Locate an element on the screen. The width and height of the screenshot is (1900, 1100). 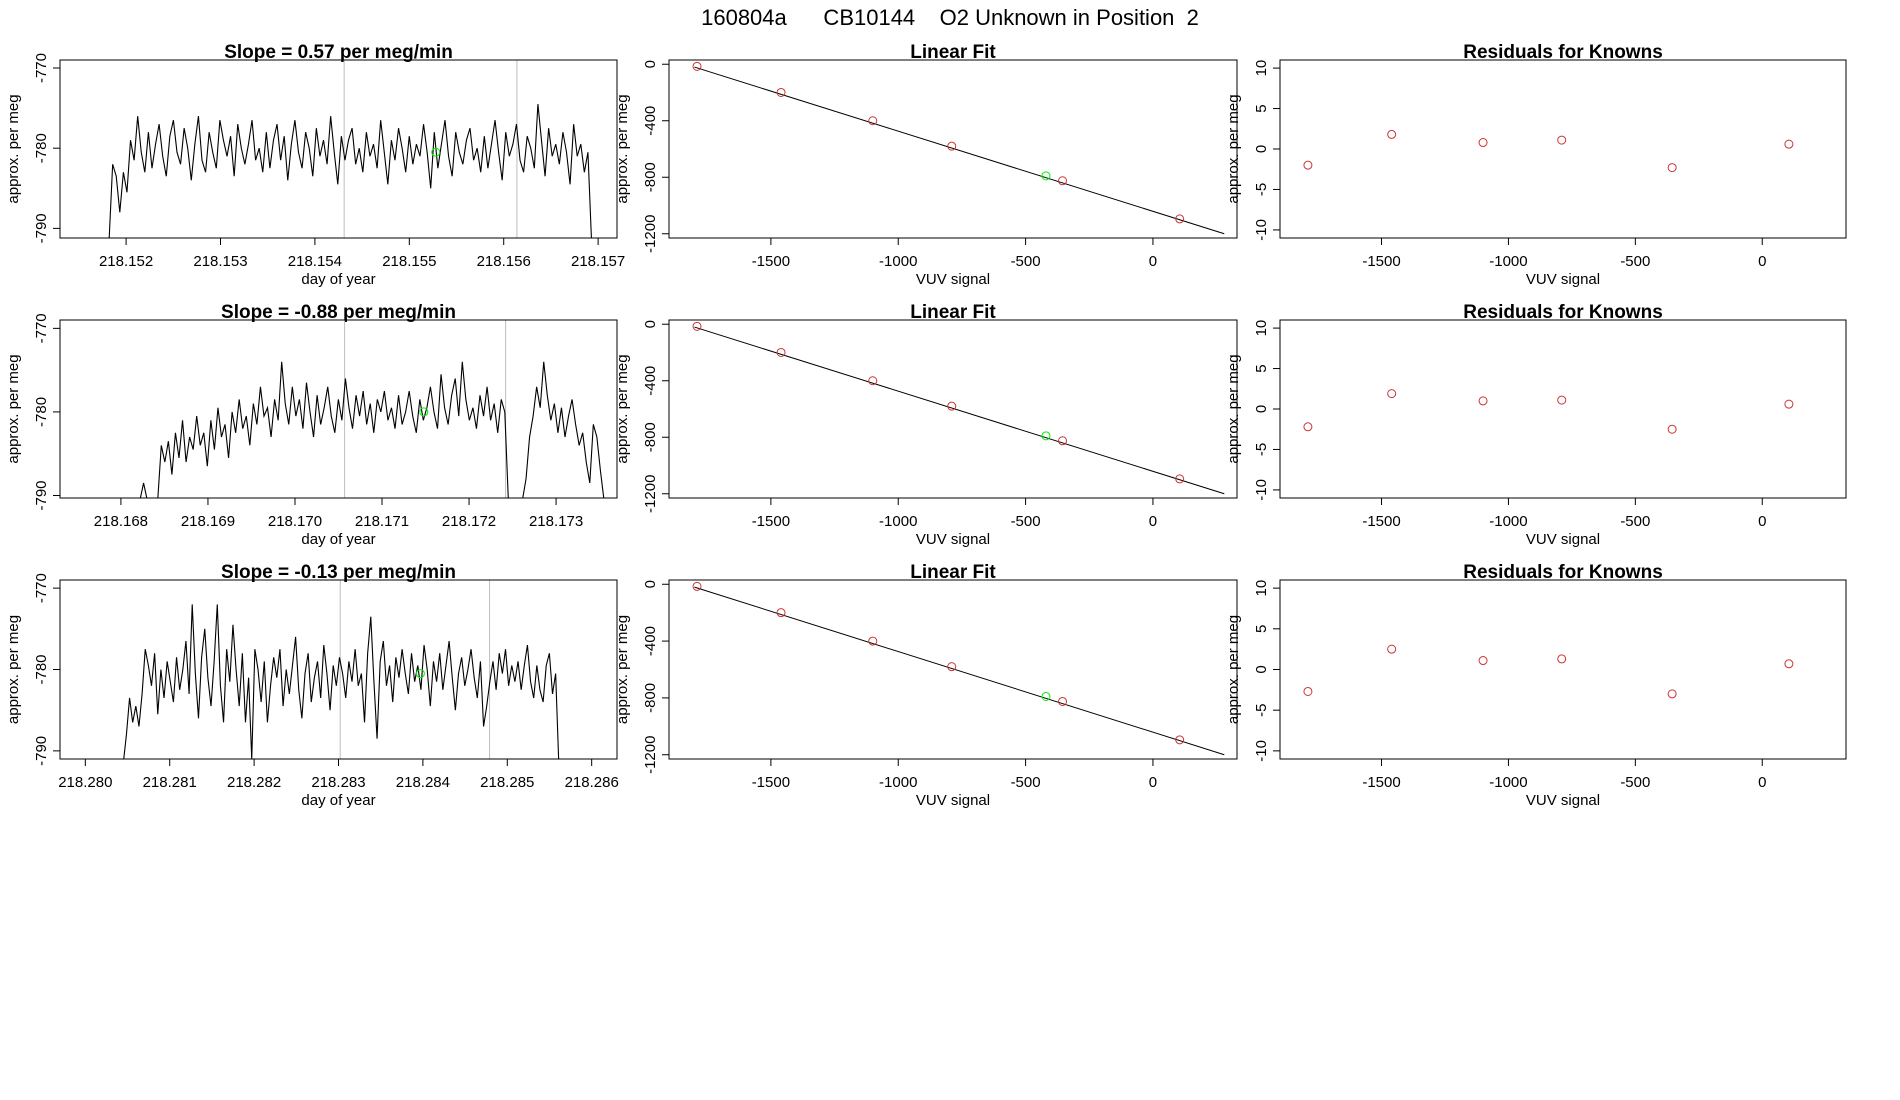
panel-title: Slope = -0.13 per meg/min is located at coordinates (338, 572).